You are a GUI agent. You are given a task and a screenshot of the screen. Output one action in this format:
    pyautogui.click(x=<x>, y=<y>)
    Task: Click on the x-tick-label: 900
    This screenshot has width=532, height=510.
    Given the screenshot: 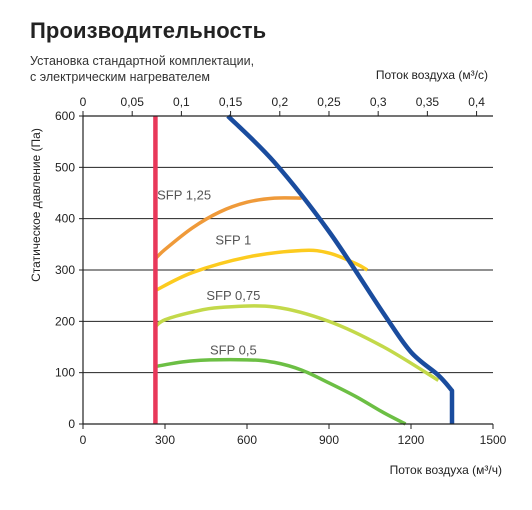 What is the action you would take?
    pyautogui.click(x=329, y=440)
    